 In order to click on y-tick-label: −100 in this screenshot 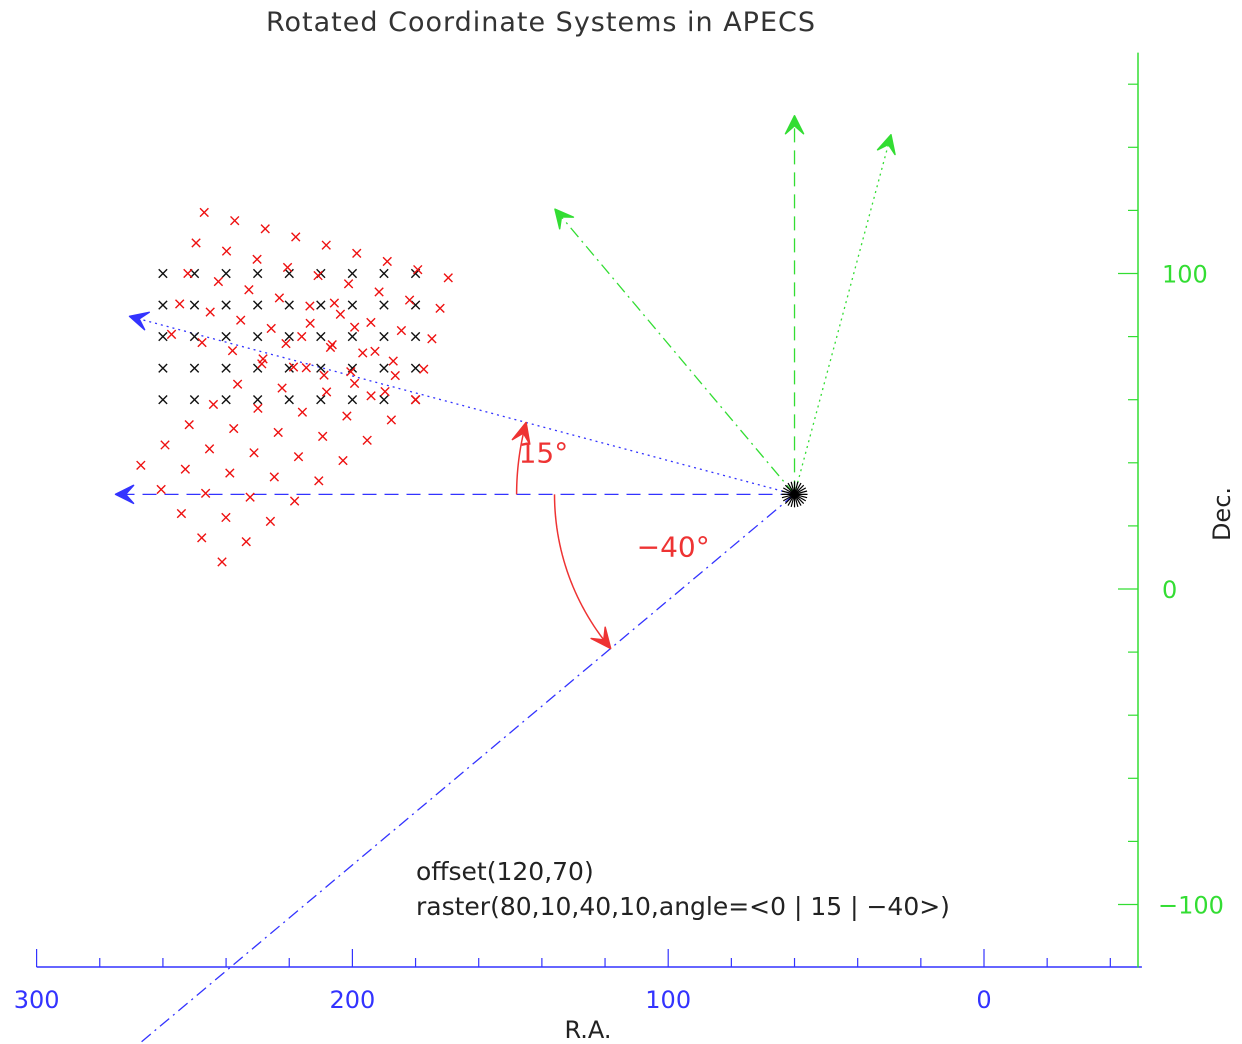, I will do `click(1191, 906)`.